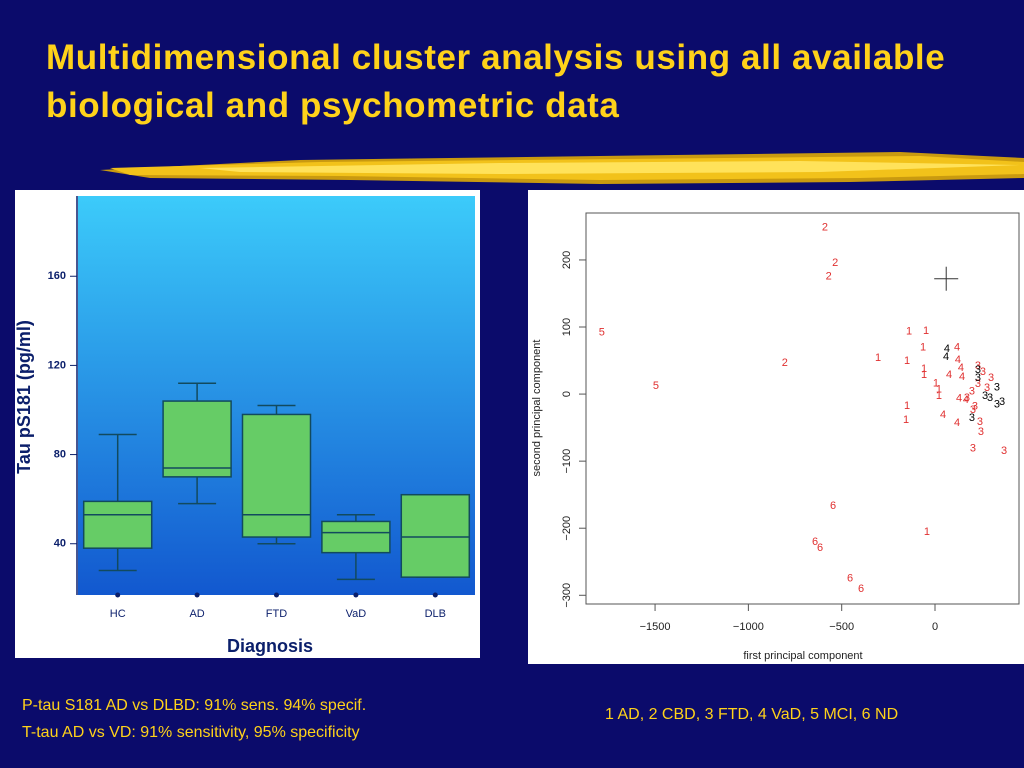 This screenshot has width=1024, height=768. I want to click on x-tick-label: 0, so click(935, 627).